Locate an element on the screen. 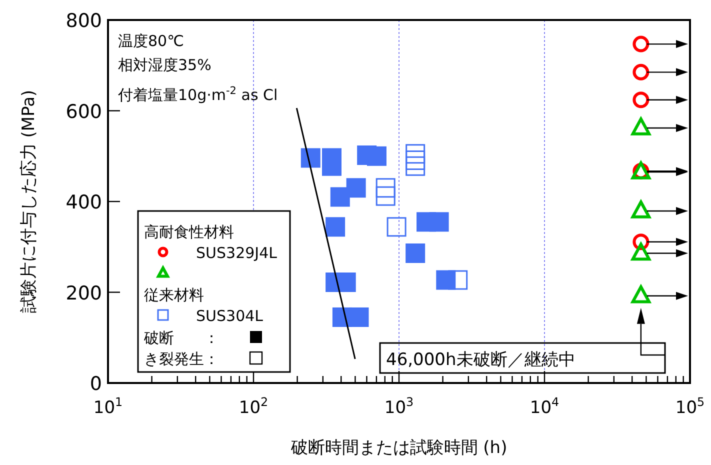  x-tick-label: 10$^{4}$ is located at coordinates (545, 406).